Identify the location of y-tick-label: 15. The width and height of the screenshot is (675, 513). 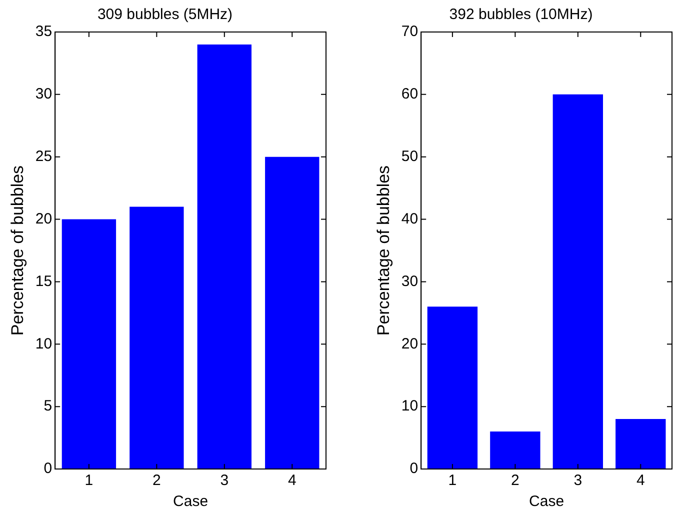
(43, 281).